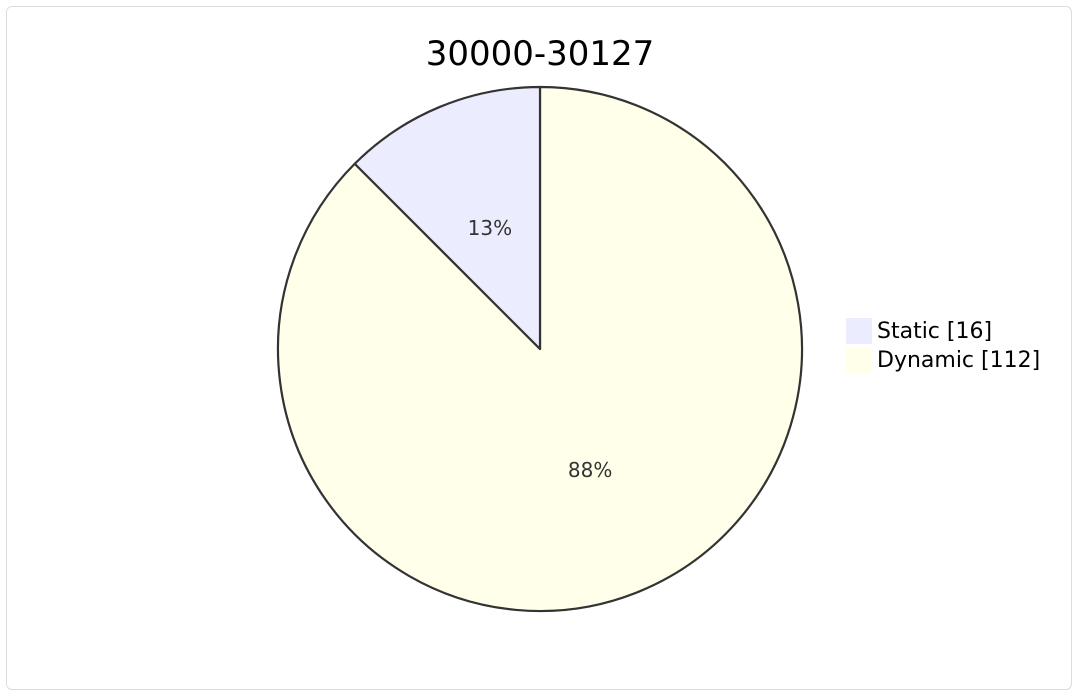  Describe the element at coordinates (943, 345) in the screenshot. I see `legend: Static [16] Dynamic [112]` at that location.